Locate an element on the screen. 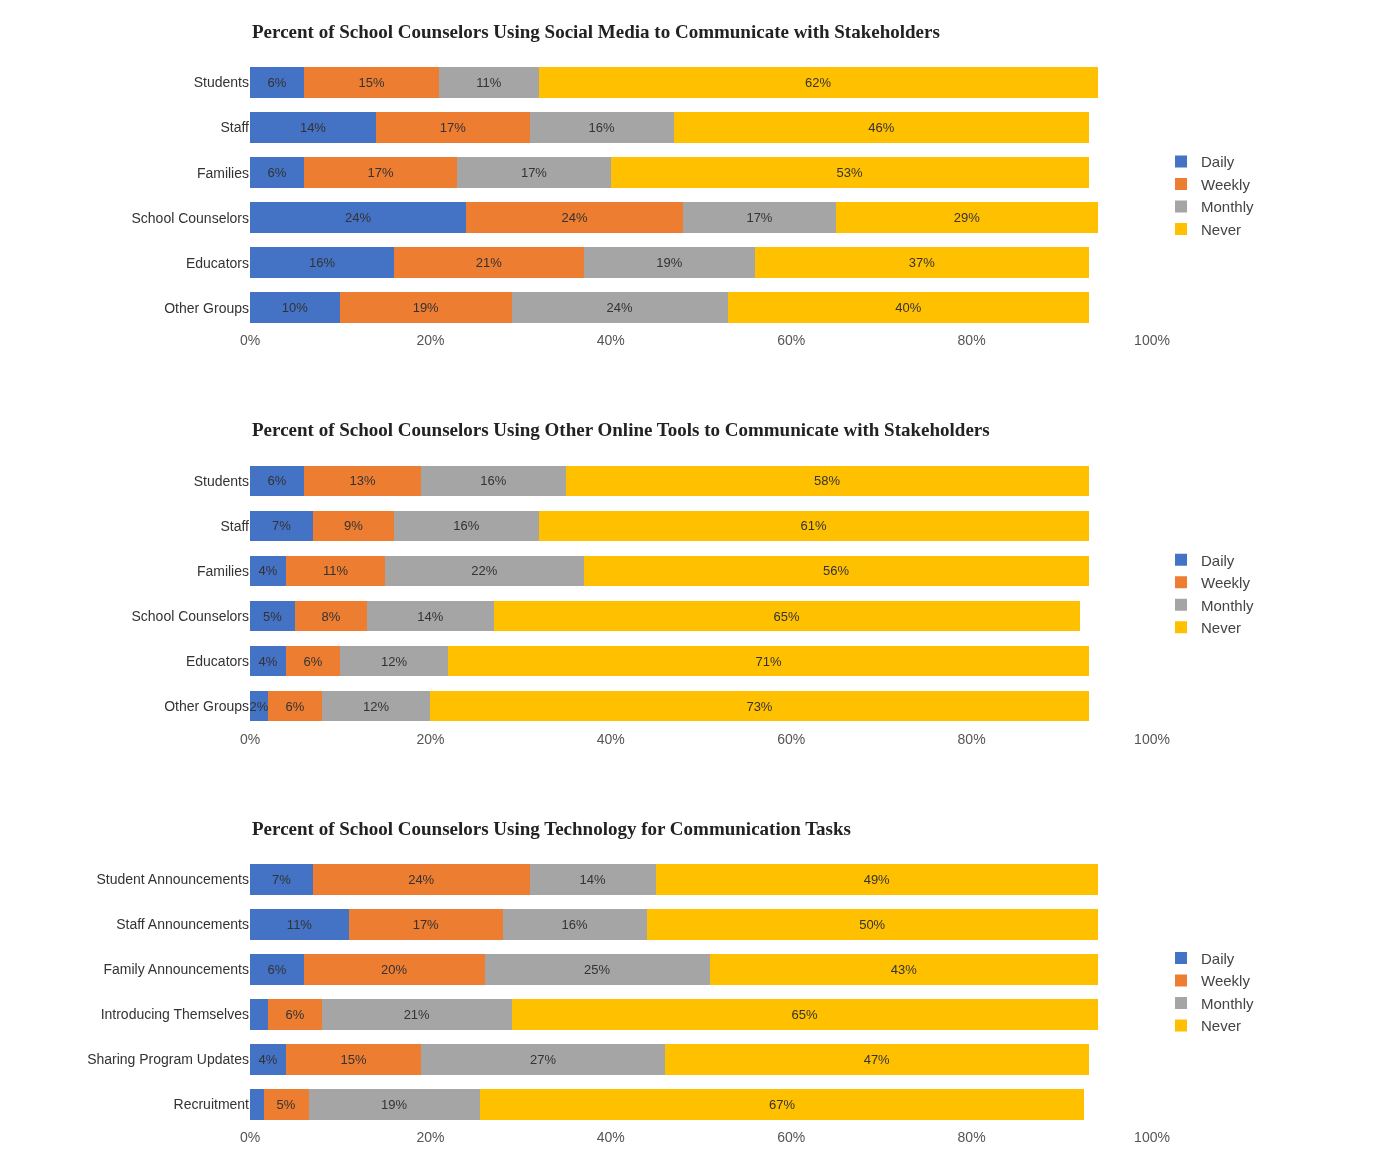 The width and height of the screenshot is (1382, 1167). y-tick-label: Staff Announcements is located at coordinates (182, 924).